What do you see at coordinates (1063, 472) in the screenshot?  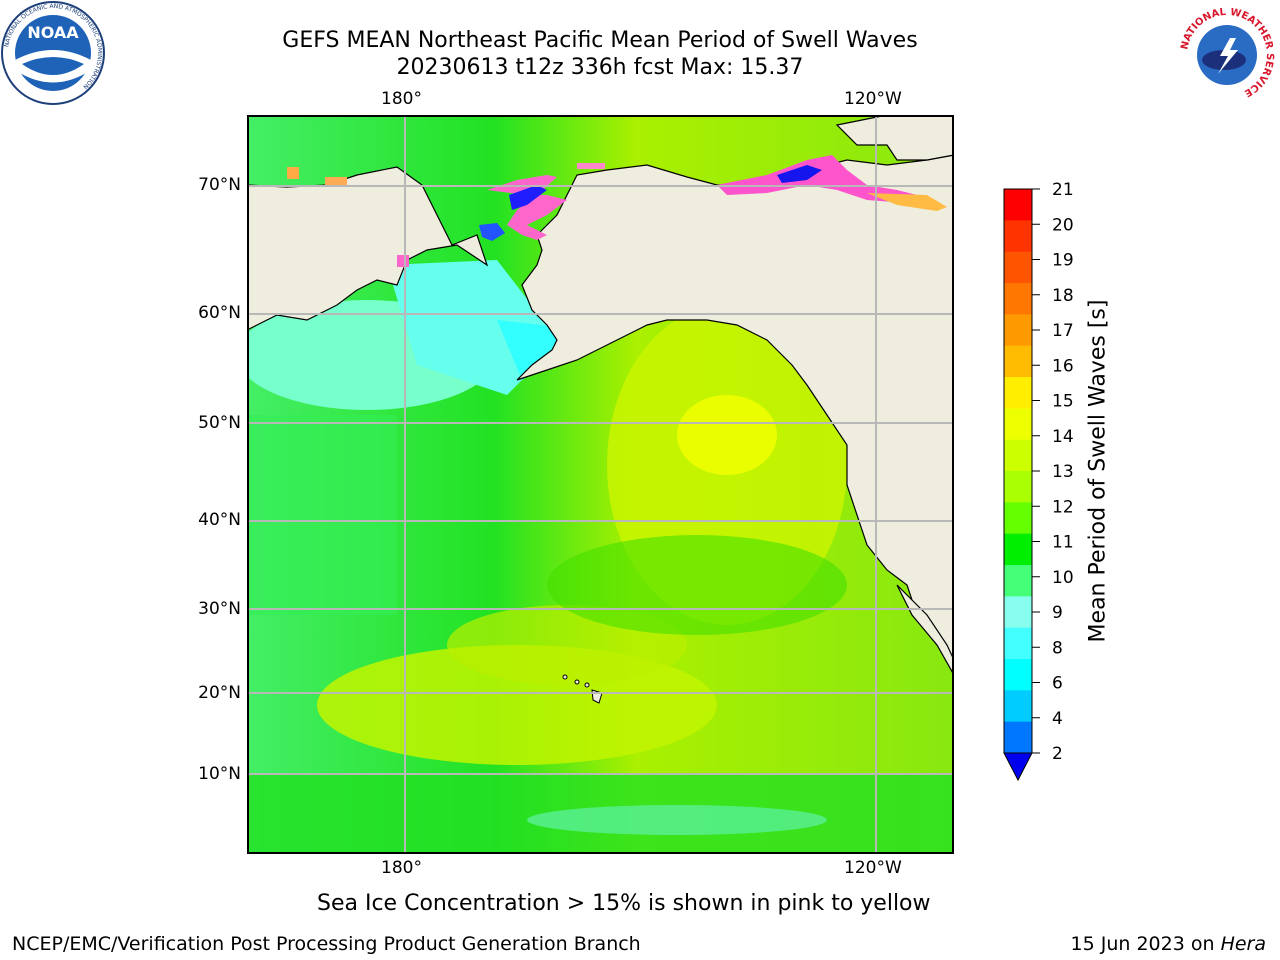 I see `colorbar-tick-label: 13` at bounding box center [1063, 472].